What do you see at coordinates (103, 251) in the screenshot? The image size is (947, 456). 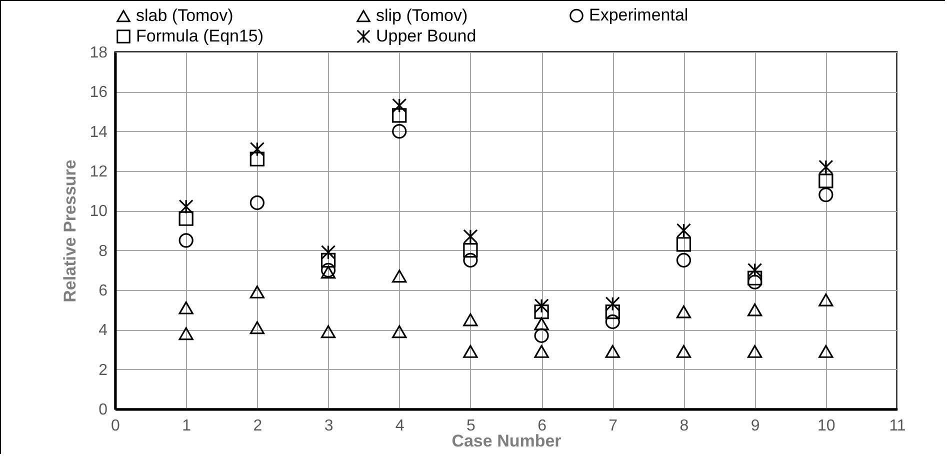 I see `y-tick-label: 8` at bounding box center [103, 251].